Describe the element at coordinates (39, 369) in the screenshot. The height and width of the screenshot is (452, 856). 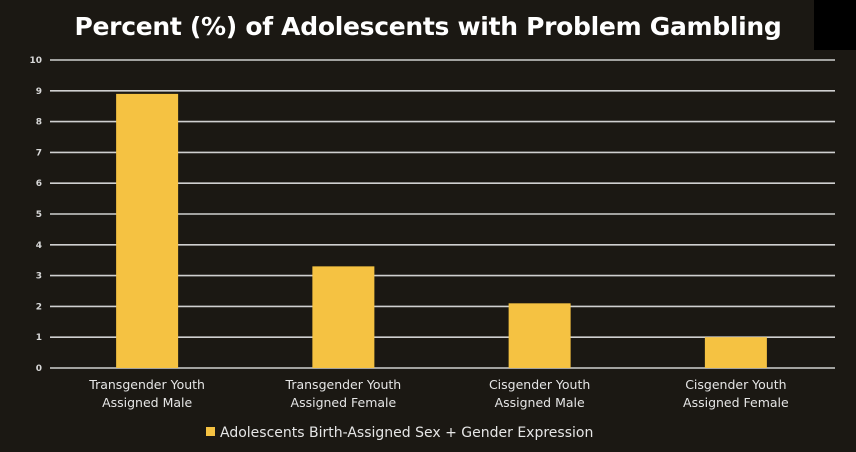
I see `y-tick-label: 0` at that location.